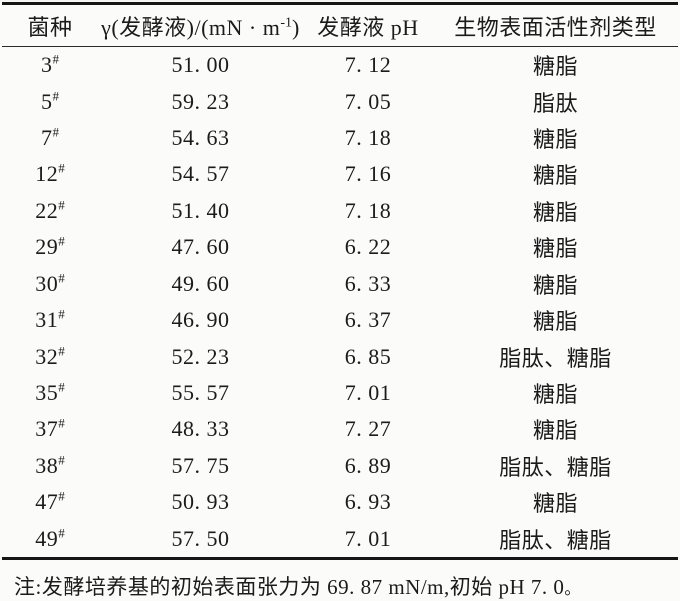 This screenshot has height=601, width=680. I want to click on strain-cell: 49#, so click(50, 538).